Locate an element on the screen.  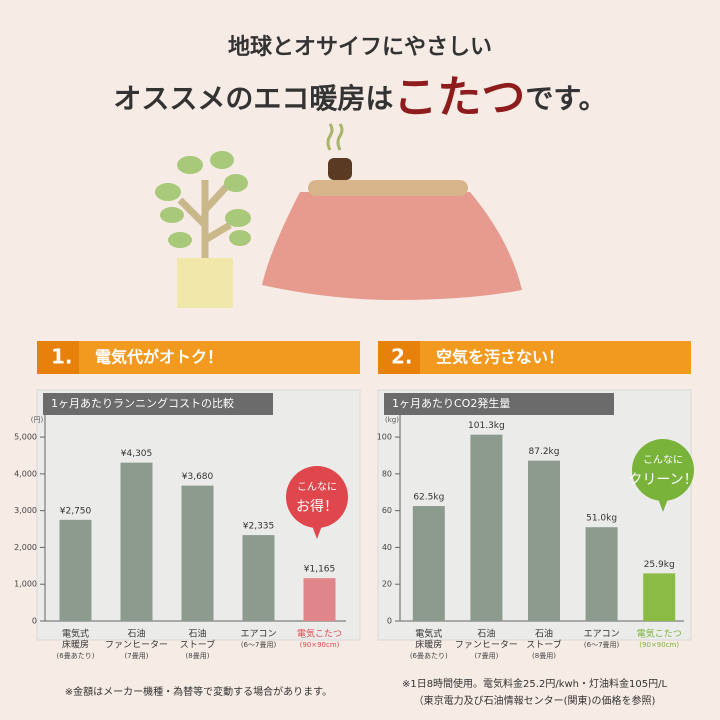
header-line2: オススメのエコ暖房はこたつです。 is located at coordinates (359, 97).